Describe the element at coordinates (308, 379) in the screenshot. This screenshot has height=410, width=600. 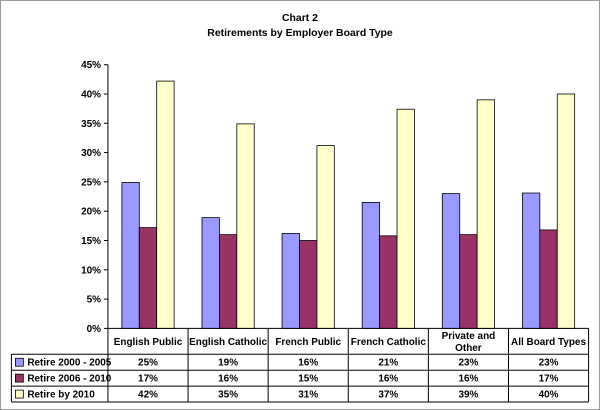
I see `data-table-value: 15%` at that location.